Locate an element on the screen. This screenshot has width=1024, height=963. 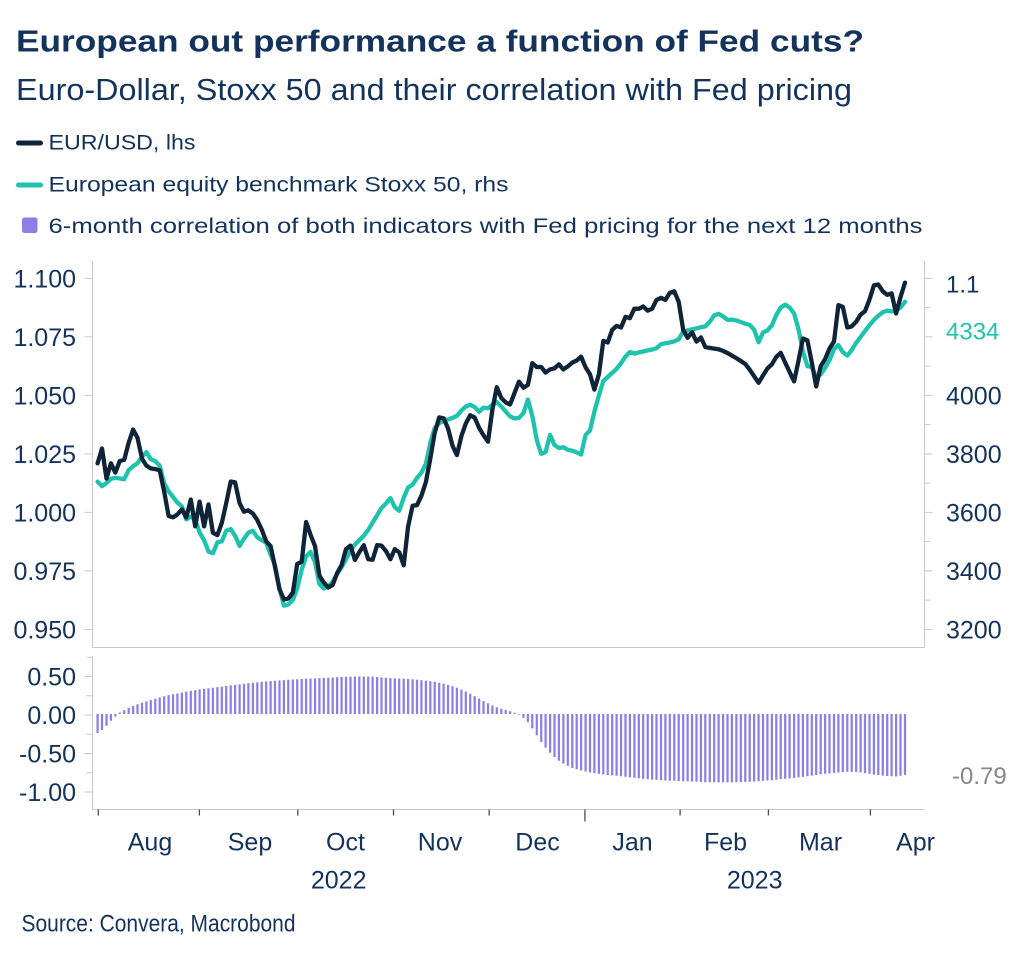
svg-text:European equity benchmark Stox: European equity benchmark Stoxx 50, rhs is located at coordinates (279, 185).